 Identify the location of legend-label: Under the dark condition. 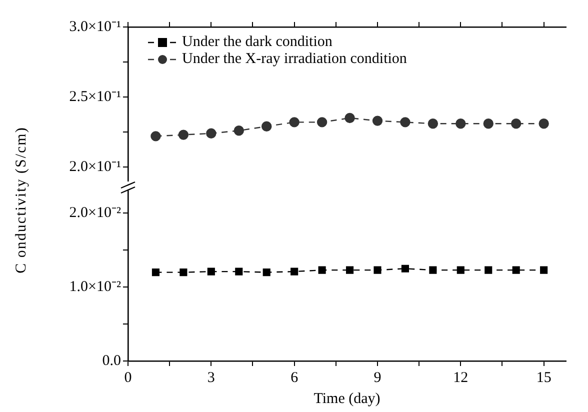
(257, 42).